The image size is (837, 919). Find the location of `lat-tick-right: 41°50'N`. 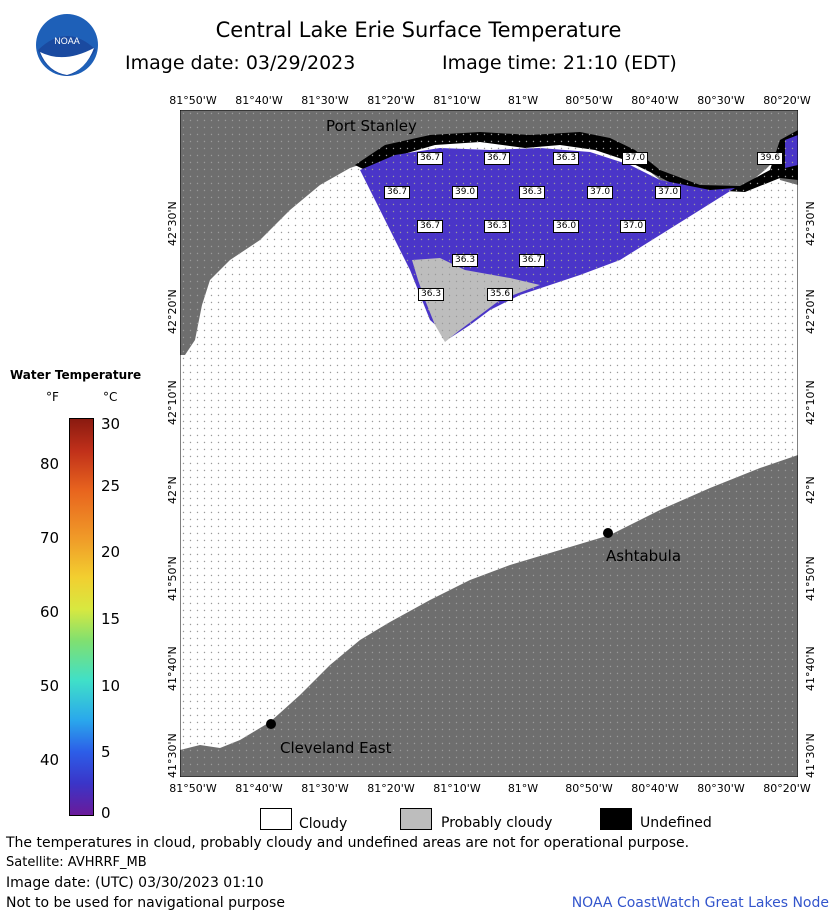

lat-tick-right: 41°50'N is located at coordinates (810, 578).